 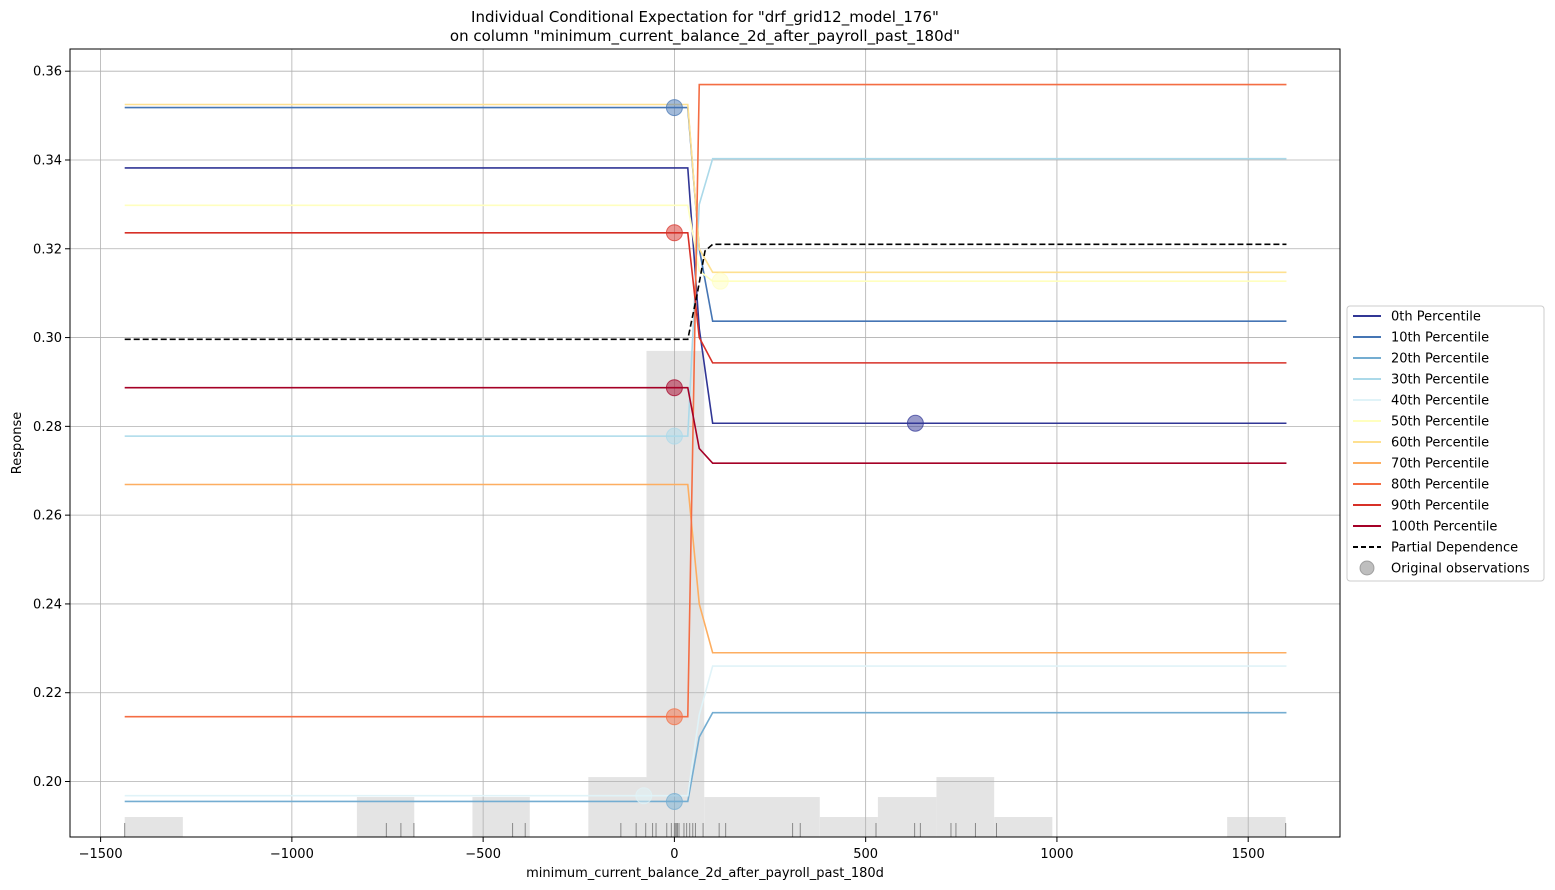 What do you see at coordinates (1454, 548) in the screenshot?
I see `legend-label: Partial Dependence` at bounding box center [1454, 548].